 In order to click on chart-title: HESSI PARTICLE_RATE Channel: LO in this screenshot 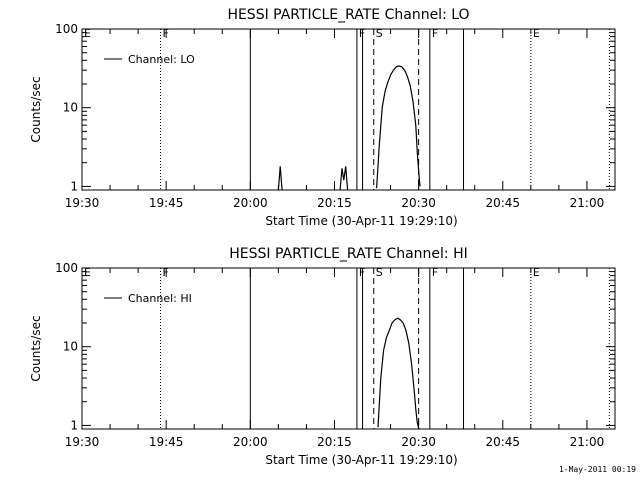, I will do `click(348, 15)`.